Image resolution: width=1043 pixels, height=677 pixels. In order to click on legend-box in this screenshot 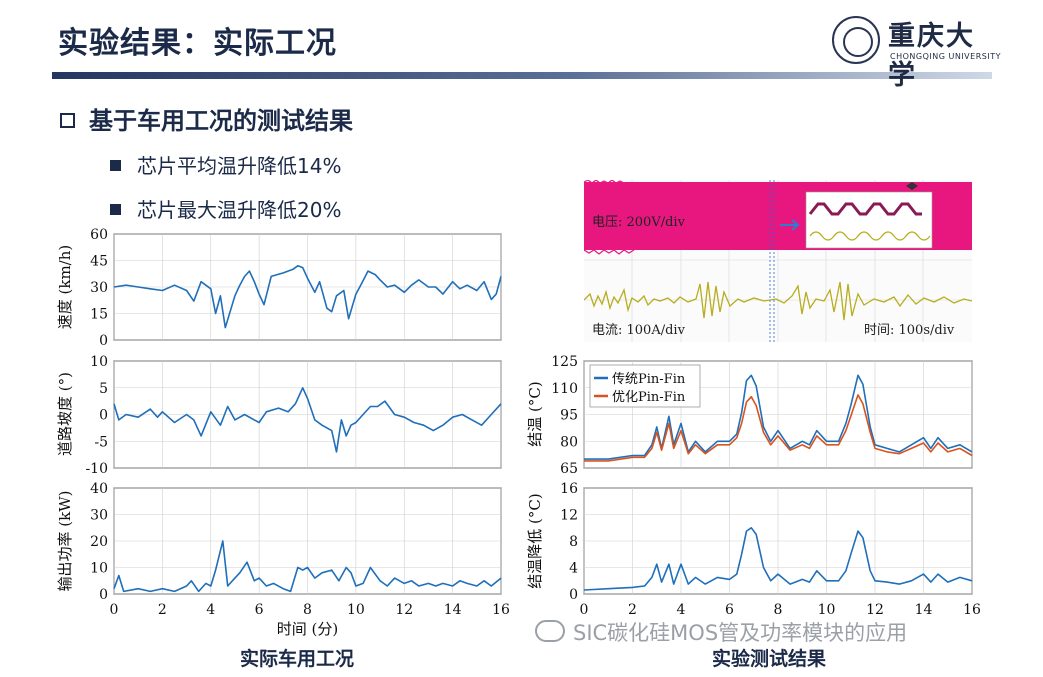, I will do `click(645, 386)`.